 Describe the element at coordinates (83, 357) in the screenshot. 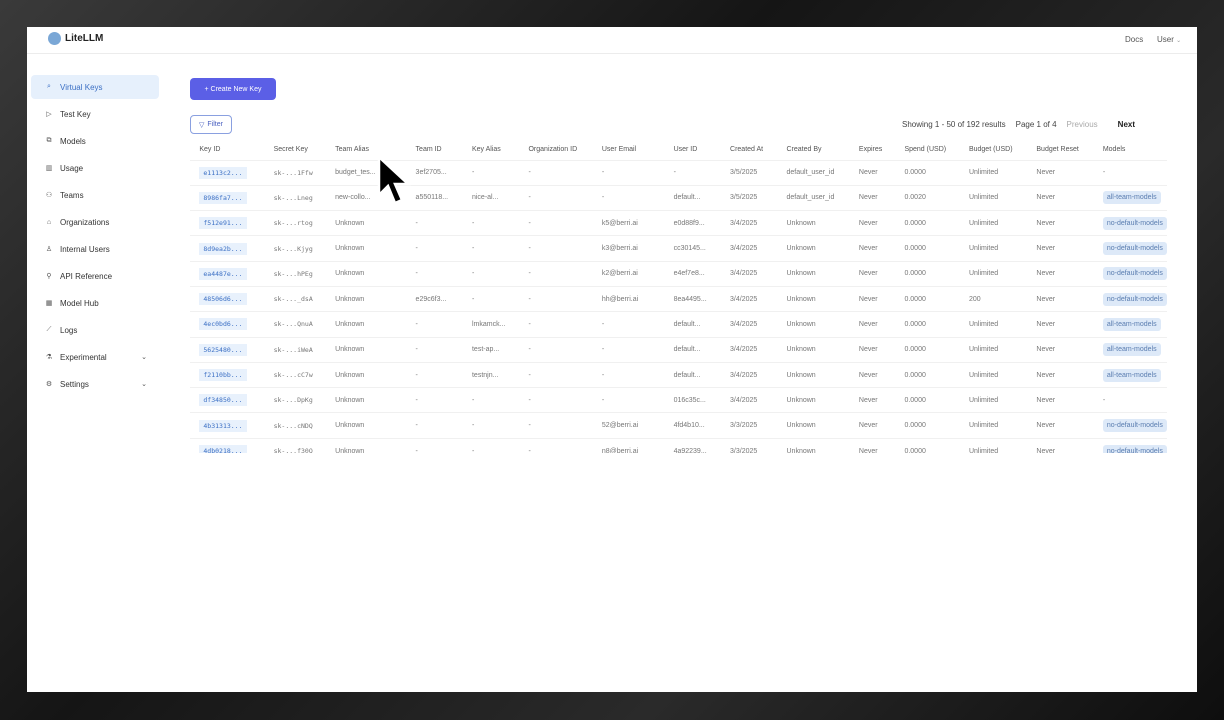

I see `sidebar-item-label: Experimental` at that location.